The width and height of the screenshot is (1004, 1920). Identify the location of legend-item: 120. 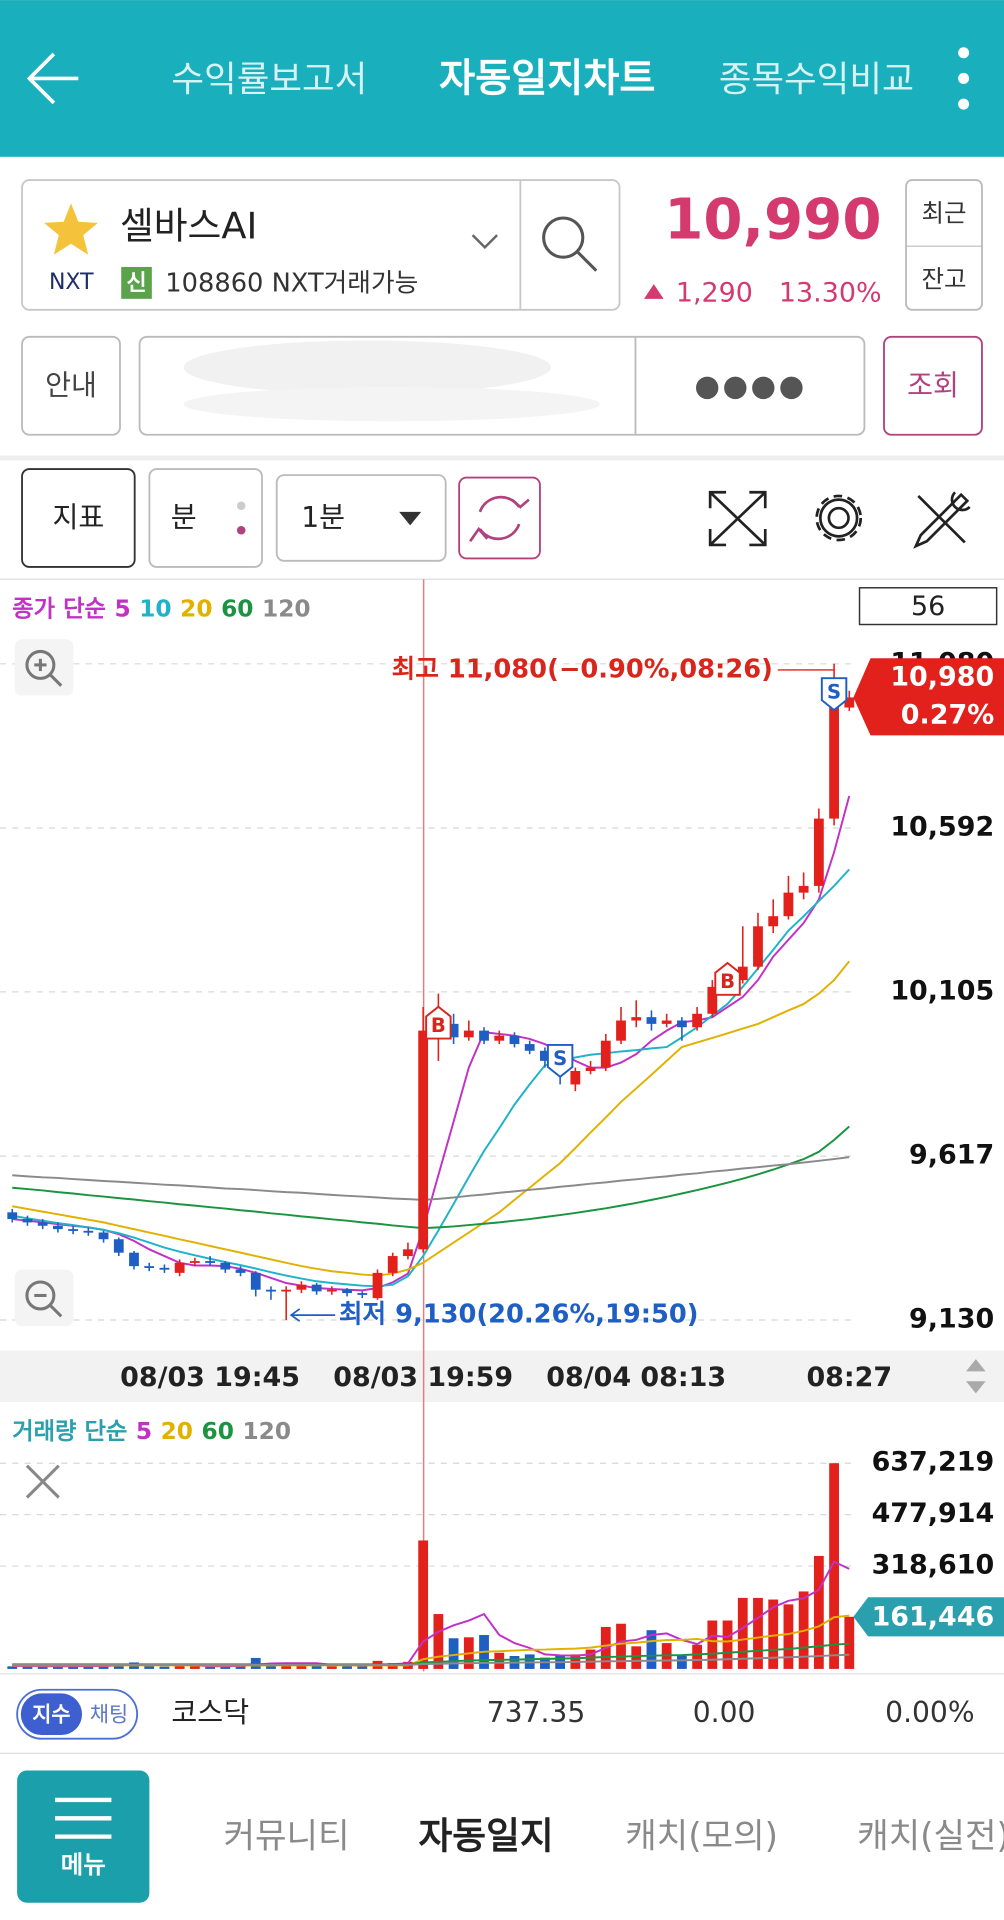
(266, 1431).